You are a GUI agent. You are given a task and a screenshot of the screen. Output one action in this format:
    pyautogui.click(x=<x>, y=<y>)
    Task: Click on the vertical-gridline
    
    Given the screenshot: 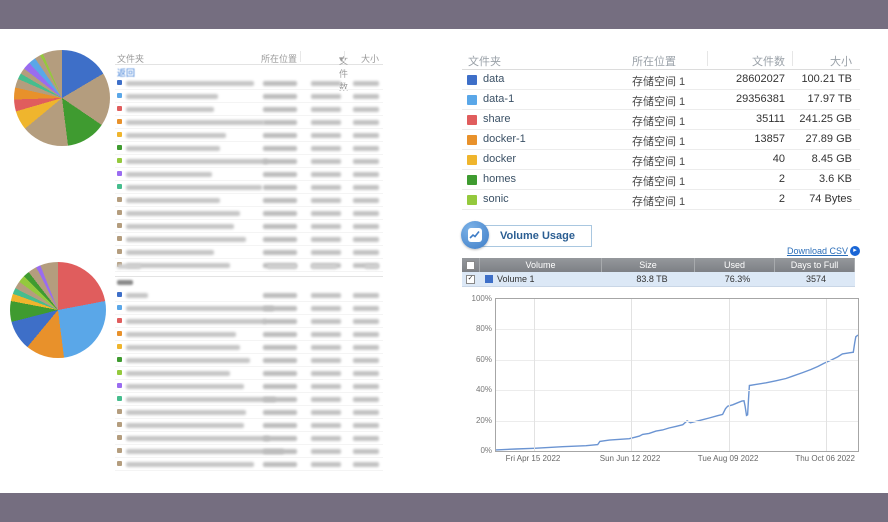 What is the action you would take?
    pyautogui.click(x=729, y=375)
    